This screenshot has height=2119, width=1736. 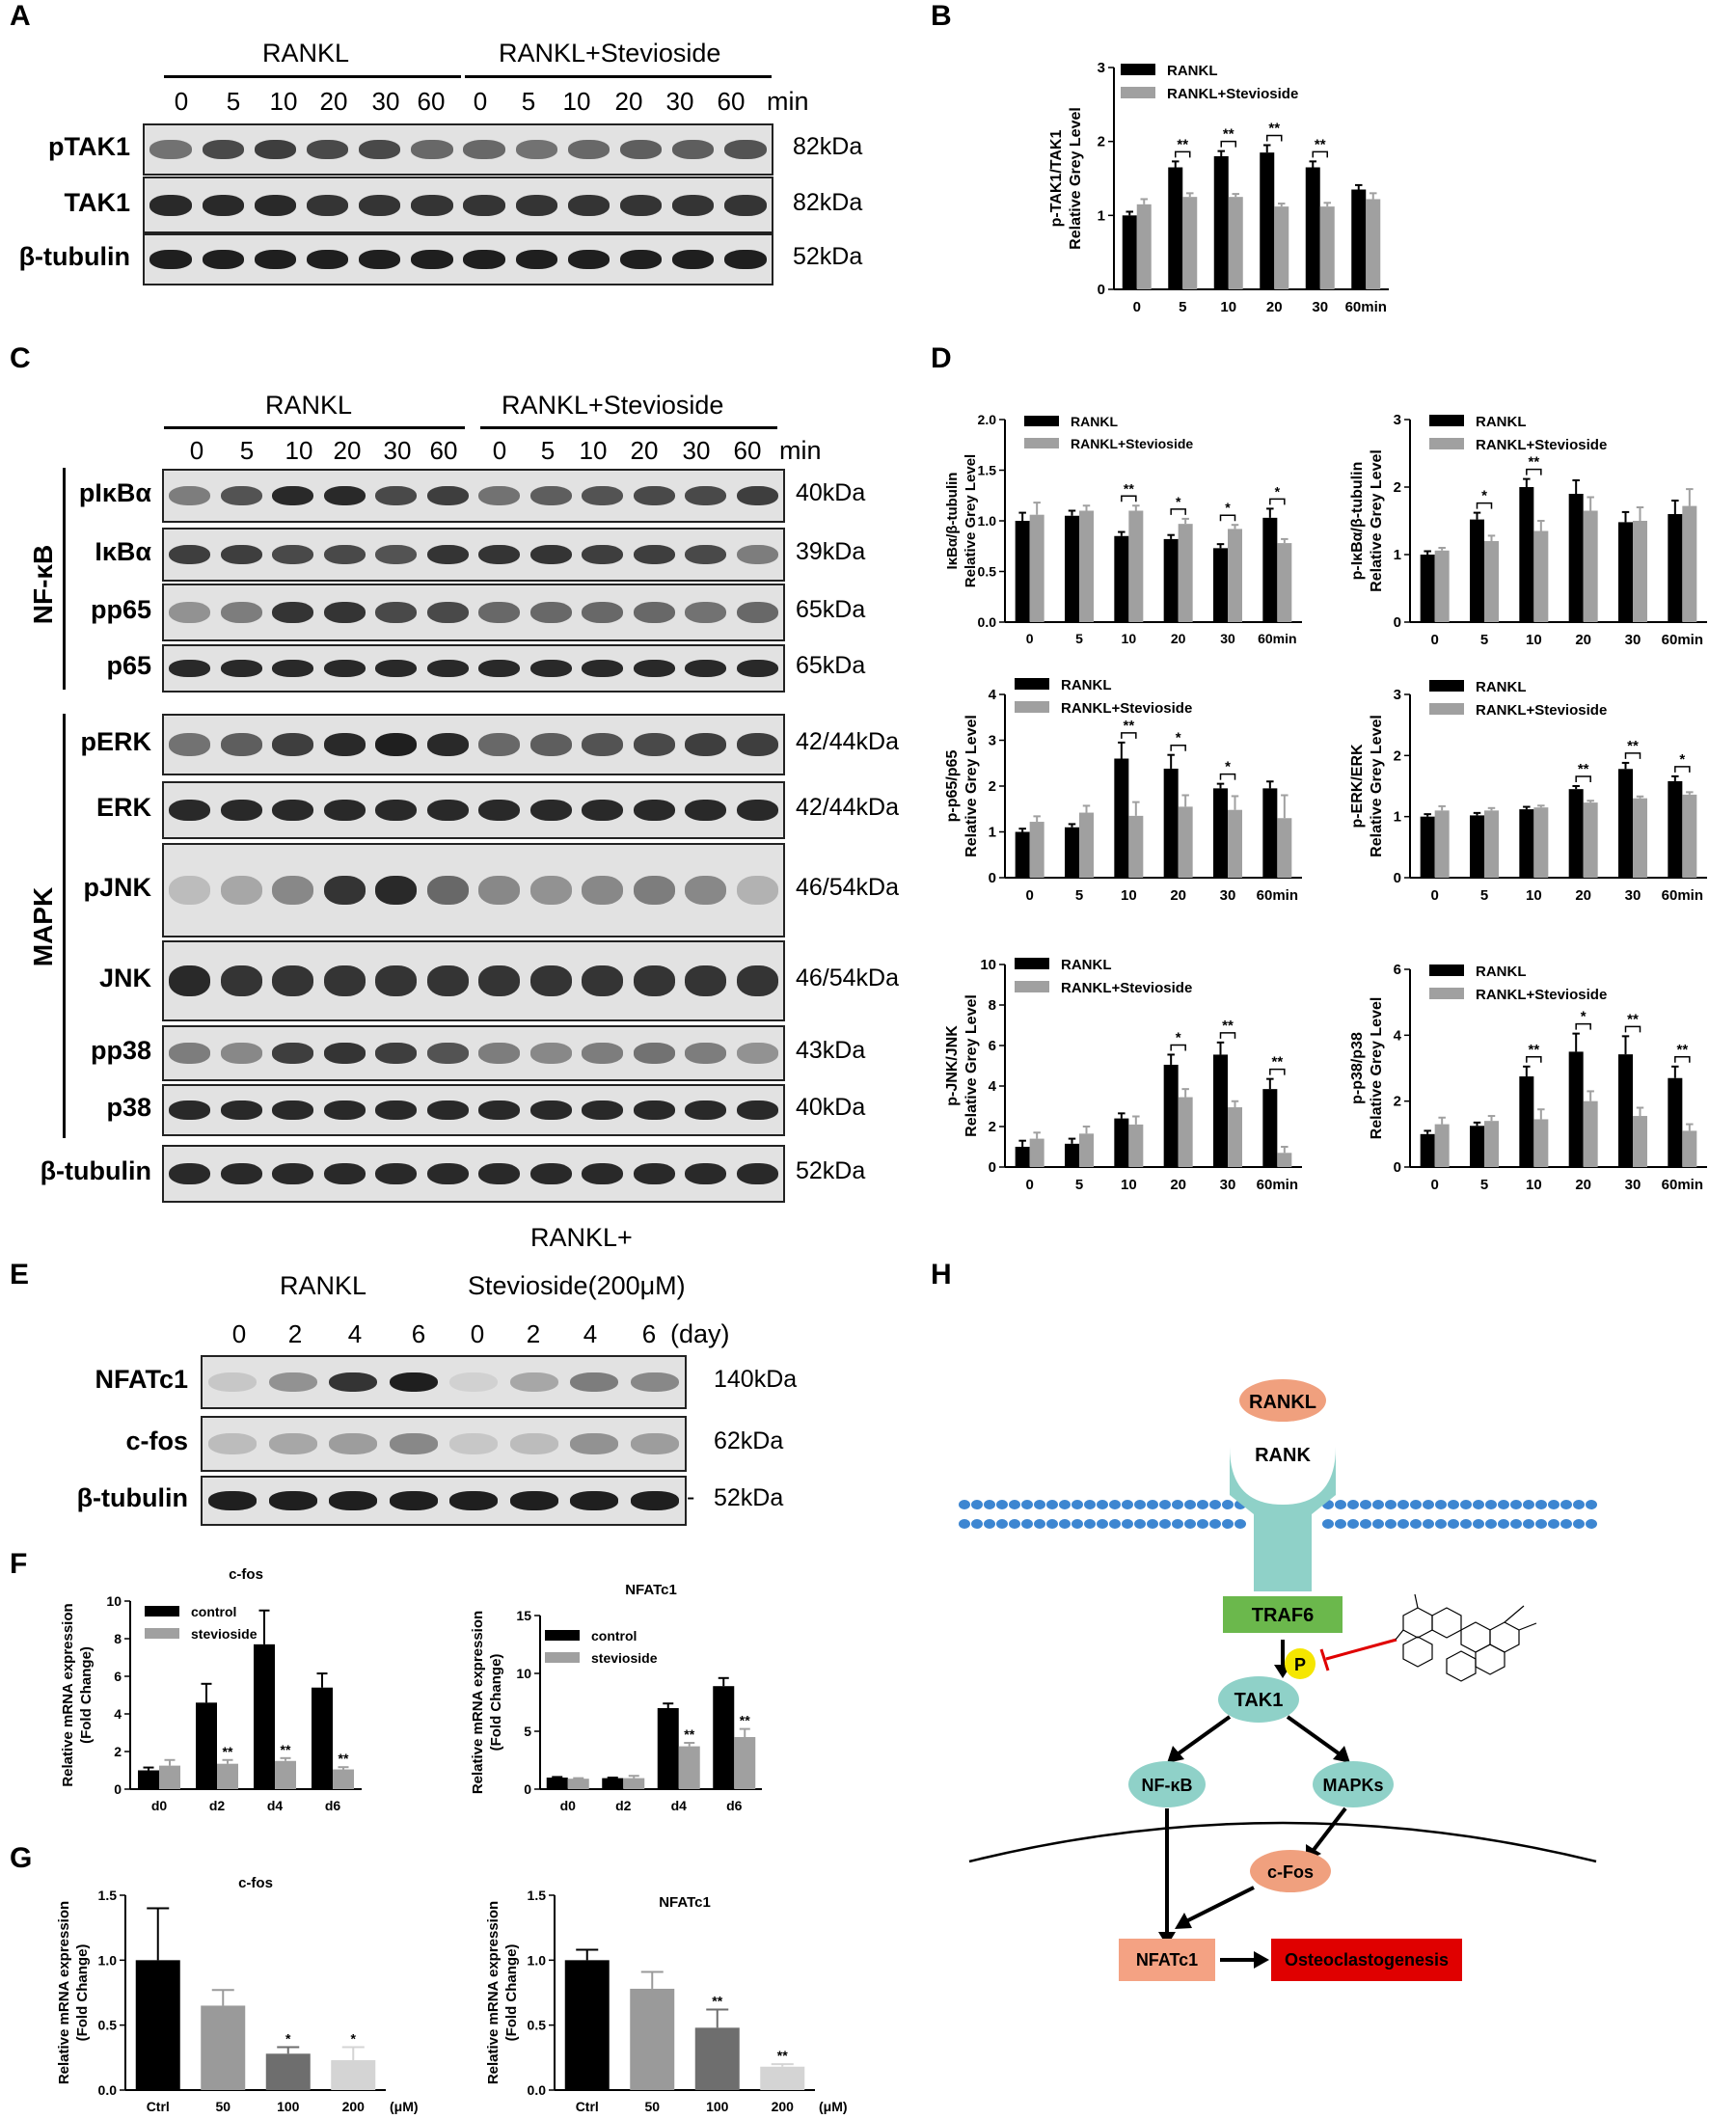 I want to click on stevioside-structure, so click(x=1466, y=1637).